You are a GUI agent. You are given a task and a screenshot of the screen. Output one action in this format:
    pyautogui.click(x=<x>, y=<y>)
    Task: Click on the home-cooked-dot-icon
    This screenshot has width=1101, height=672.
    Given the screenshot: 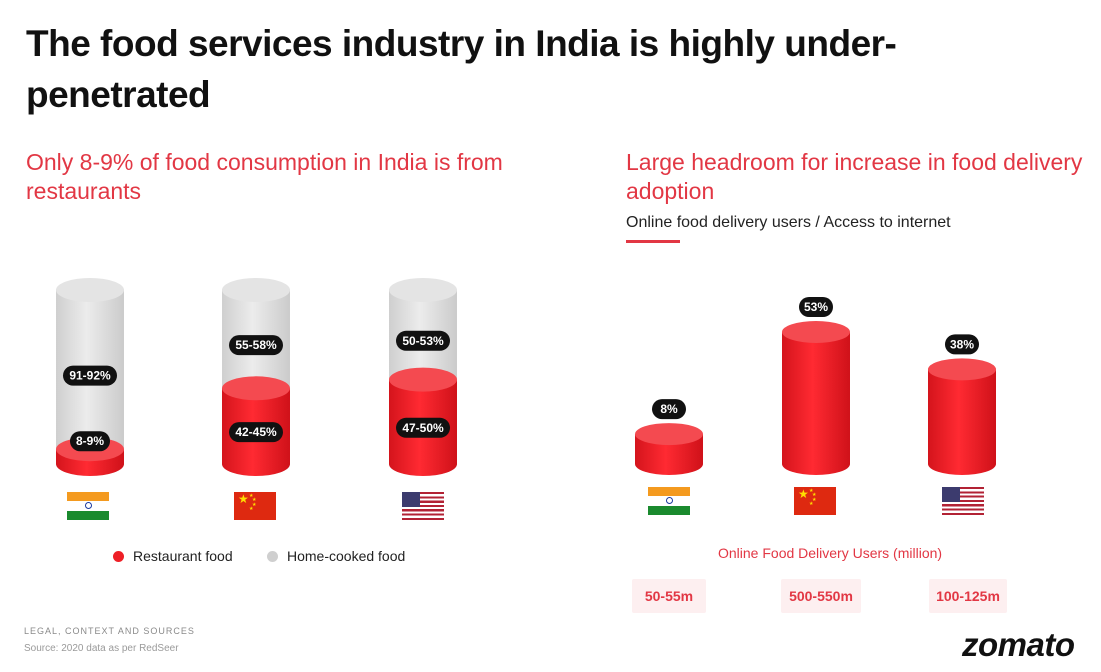 What is the action you would take?
    pyautogui.click(x=272, y=556)
    